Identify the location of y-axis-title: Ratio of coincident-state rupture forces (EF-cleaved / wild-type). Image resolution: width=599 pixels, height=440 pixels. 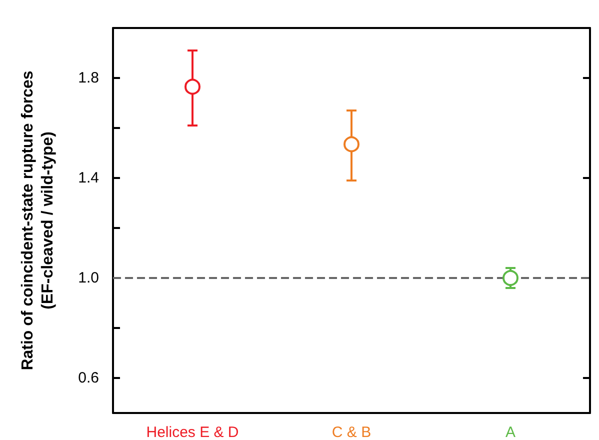
(38, 220).